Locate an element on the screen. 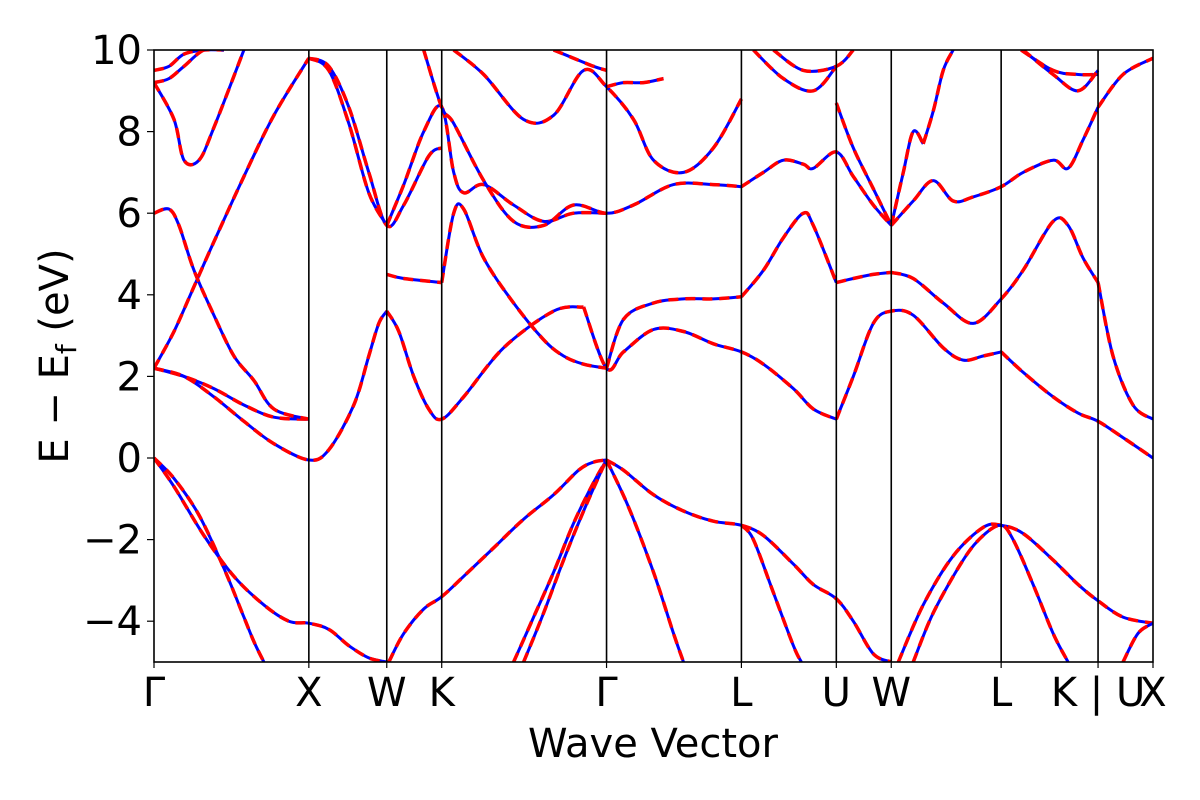 This screenshot has width=1200, height=800. y-axis-label-main: E − E is located at coordinates (55, 409).